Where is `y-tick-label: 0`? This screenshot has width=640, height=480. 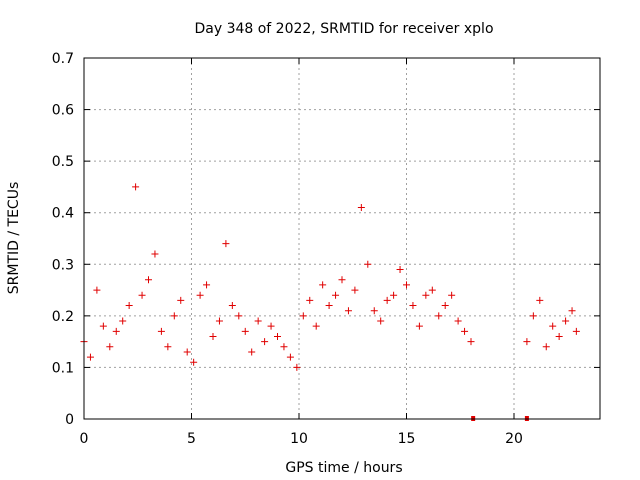
y-tick-label: 0 is located at coordinates (69, 420).